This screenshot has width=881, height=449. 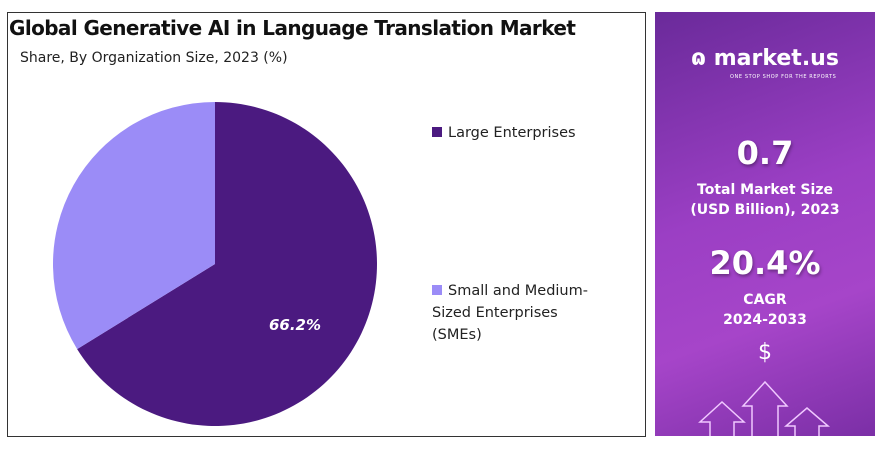 I want to click on slice-smes, so click(x=134, y=226).